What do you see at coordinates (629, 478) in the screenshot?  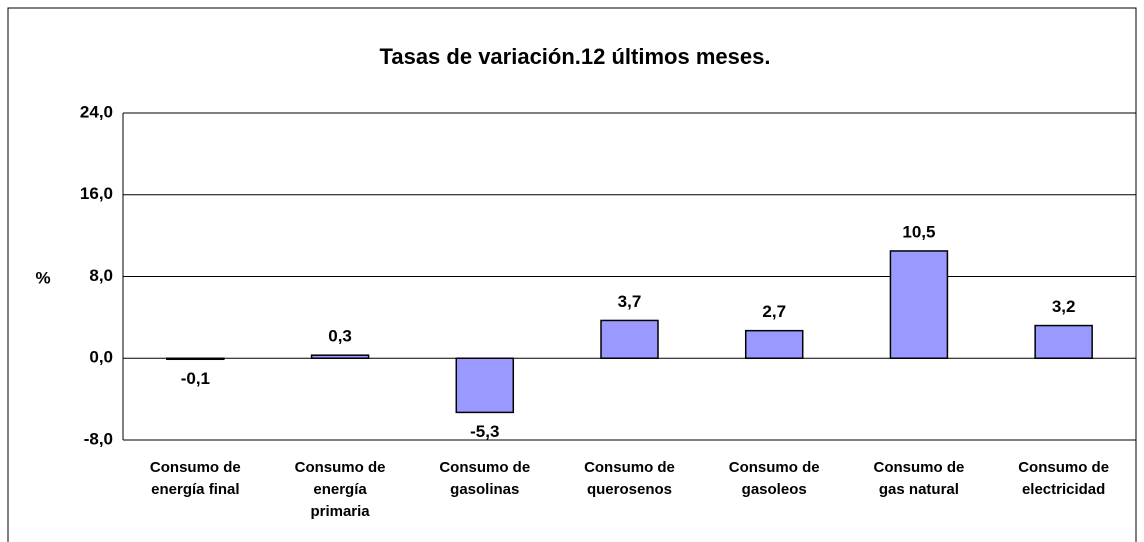 I see `x-tick-label: Consumo de querosenos` at bounding box center [629, 478].